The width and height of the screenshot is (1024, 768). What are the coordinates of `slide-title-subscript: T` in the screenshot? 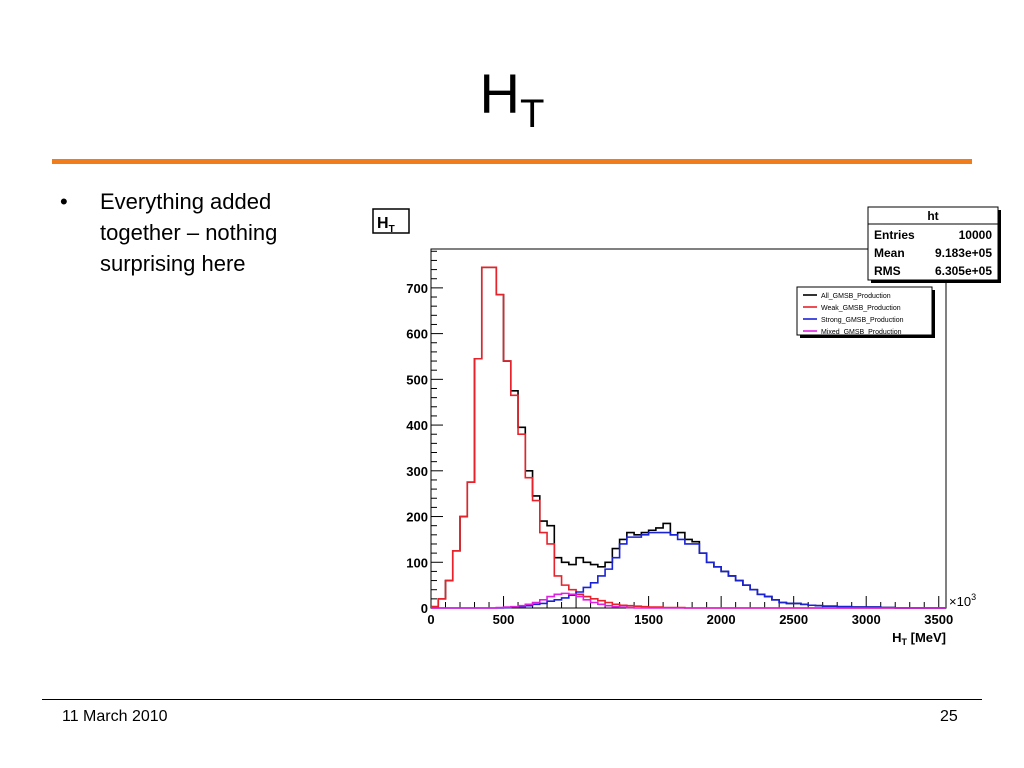 It's located at (532, 114).